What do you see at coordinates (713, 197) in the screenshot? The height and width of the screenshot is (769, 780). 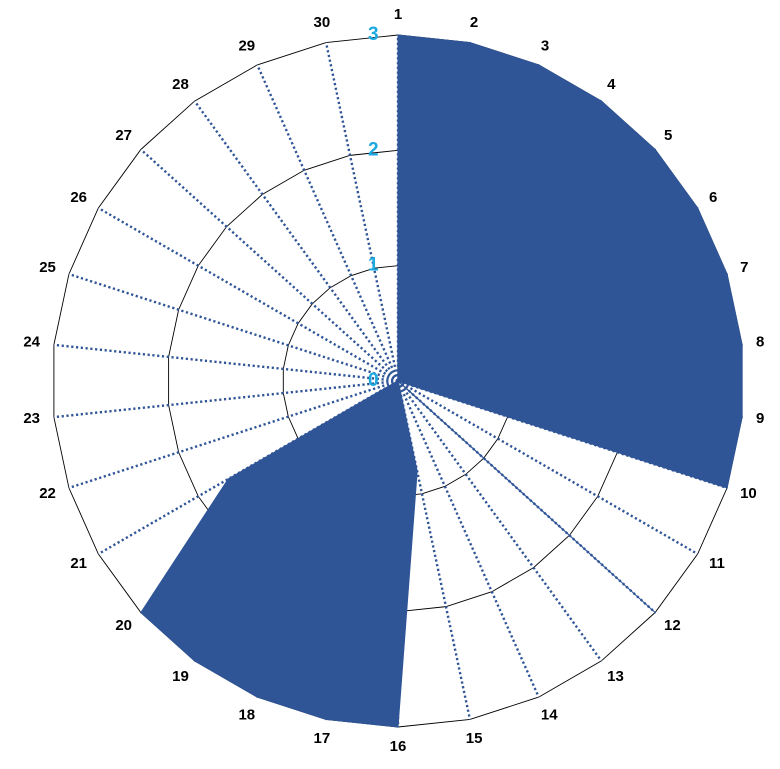 I see `category-label-6: 6` at bounding box center [713, 197].